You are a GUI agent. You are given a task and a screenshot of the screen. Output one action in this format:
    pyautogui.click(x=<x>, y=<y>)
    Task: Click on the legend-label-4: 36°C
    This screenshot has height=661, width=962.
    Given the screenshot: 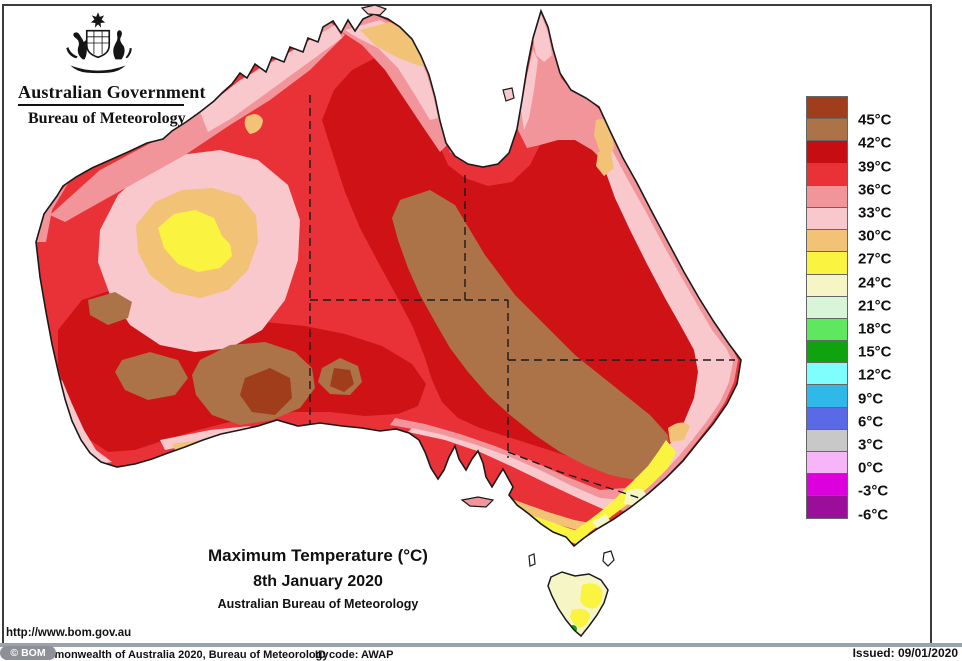 What is the action you would take?
    pyautogui.click(x=875, y=190)
    